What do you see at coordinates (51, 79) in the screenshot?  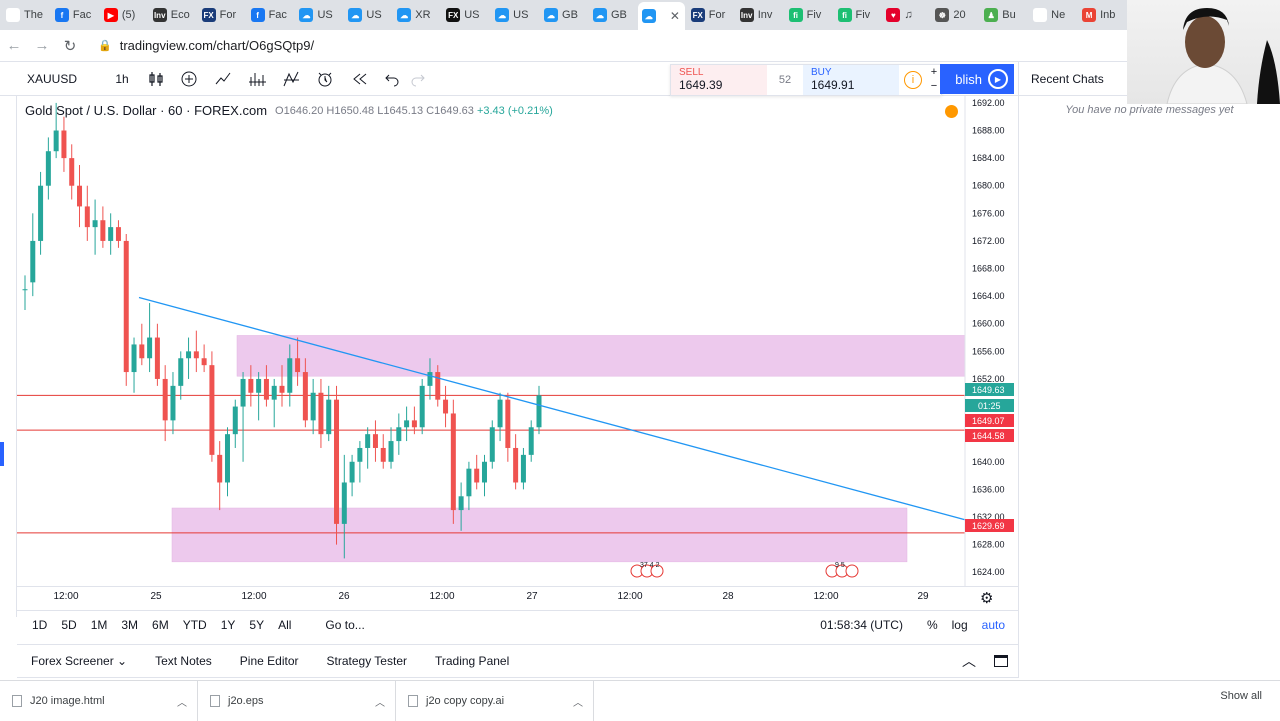 I see `symbol-search-button: XAUUSD` at bounding box center [51, 79].